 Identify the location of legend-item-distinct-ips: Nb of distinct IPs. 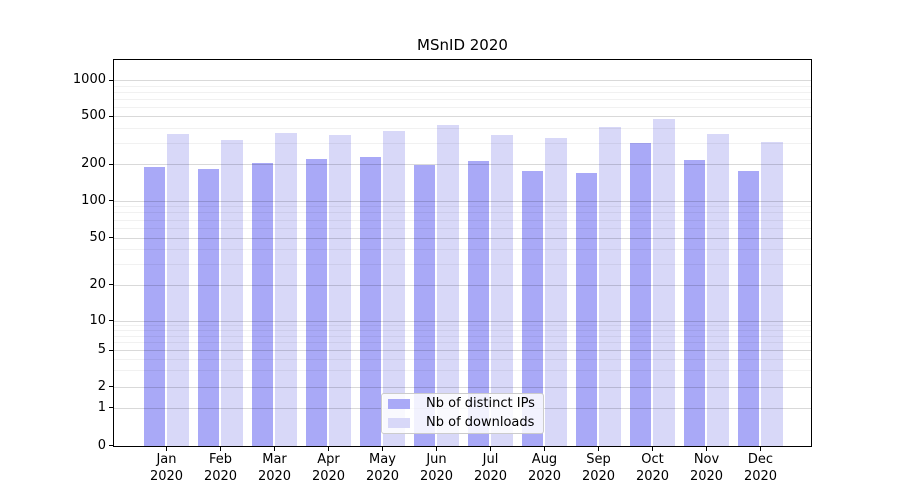
(465, 404).